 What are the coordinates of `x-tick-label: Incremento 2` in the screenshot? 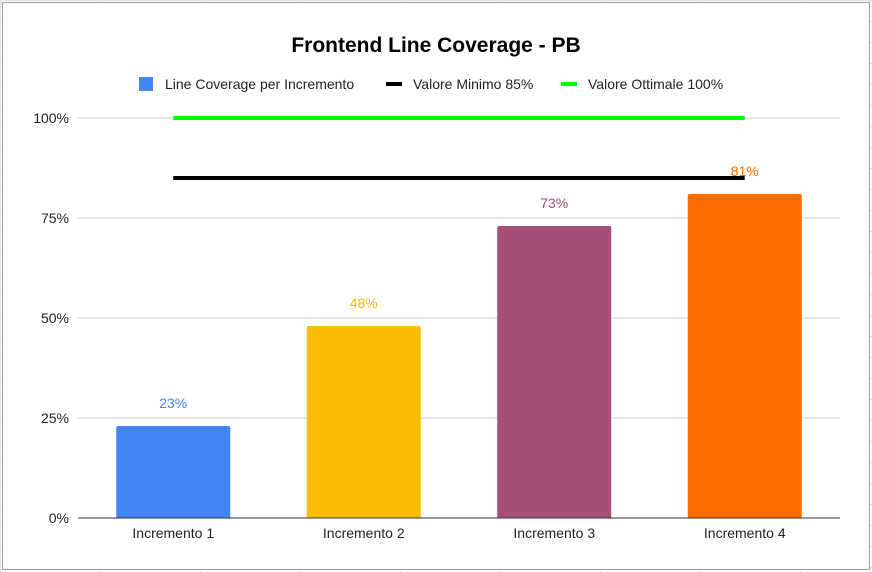 It's located at (364, 533).